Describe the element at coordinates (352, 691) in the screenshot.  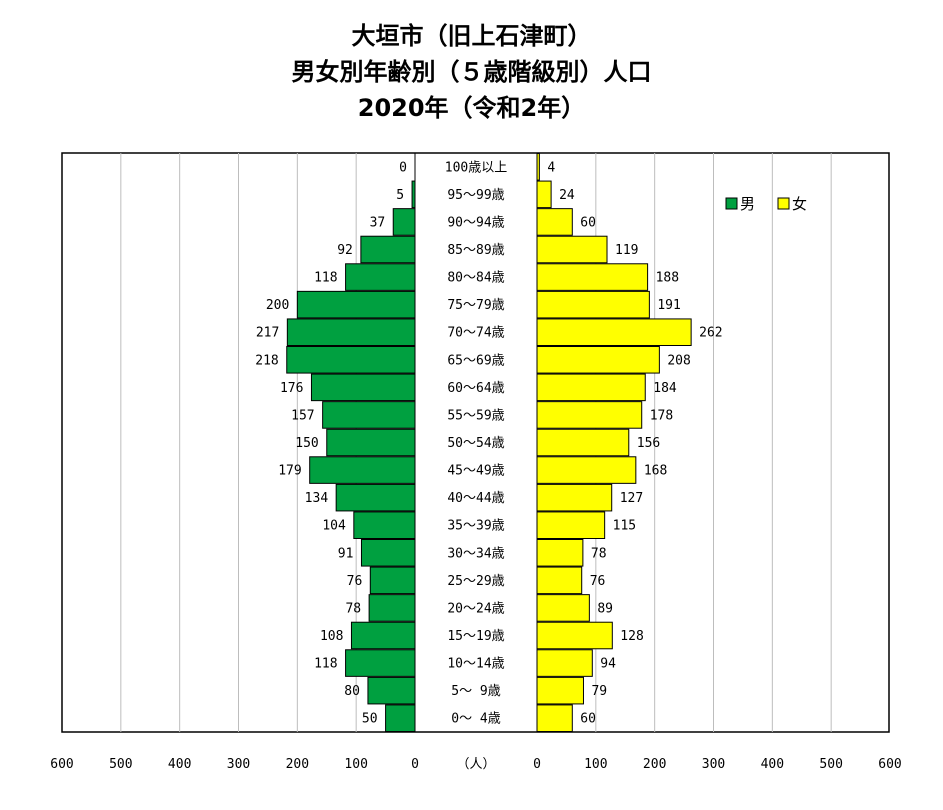
I see `male-value-label: 80` at that location.